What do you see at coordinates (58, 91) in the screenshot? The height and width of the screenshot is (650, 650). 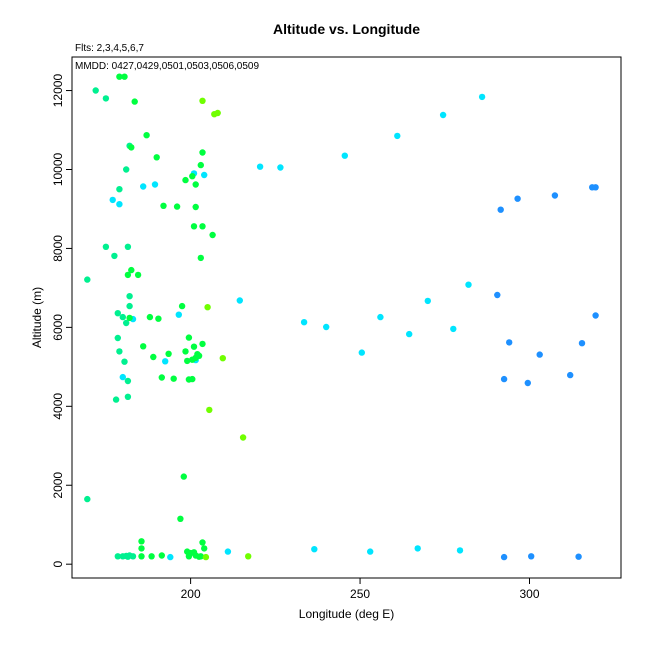 I see `y-tick-label: 12000` at bounding box center [58, 91].